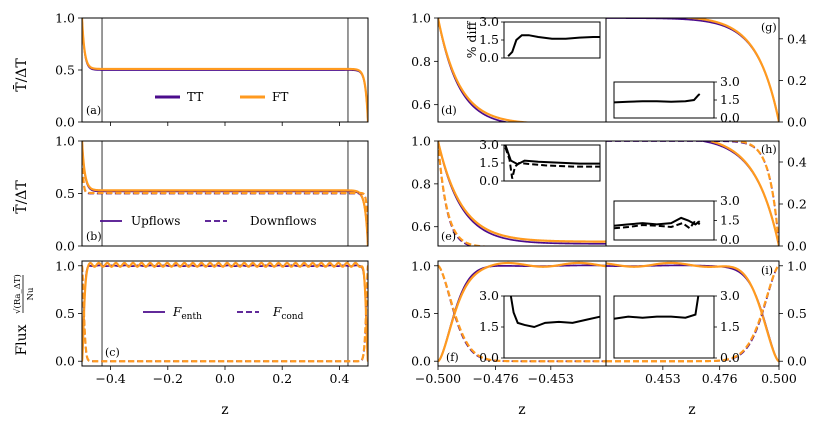 This screenshot has height=428, width=830. What do you see at coordinates (94, 236) in the screenshot?
I see `panel-b-label: (b)` at bounding box center [94, 236].